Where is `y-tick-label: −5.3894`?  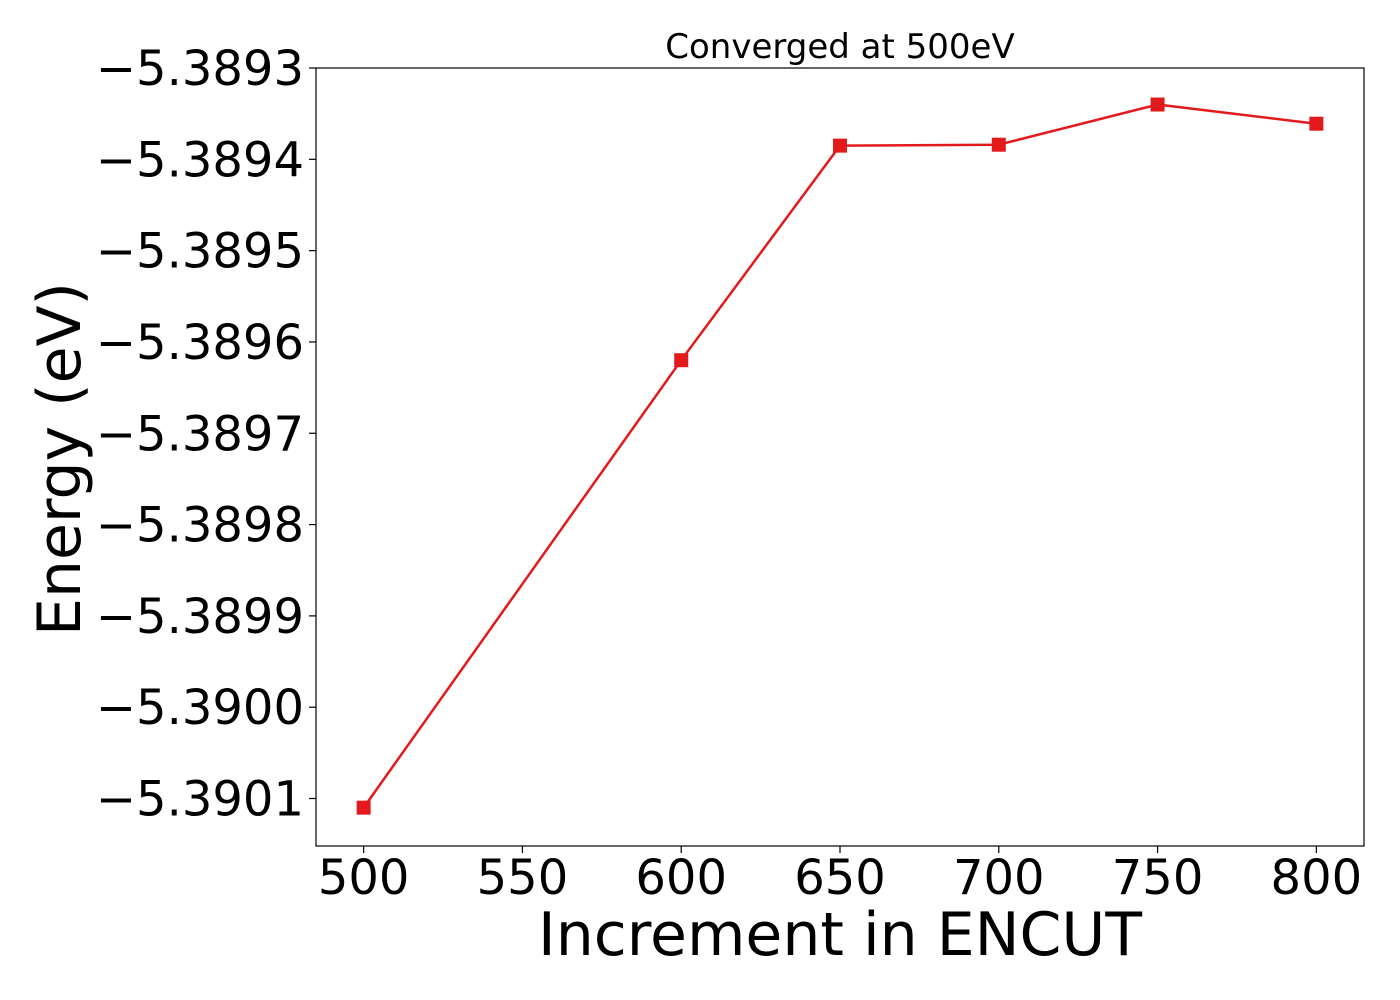 y-tick-label: −5.3894 is located at coordinates (200, 160).